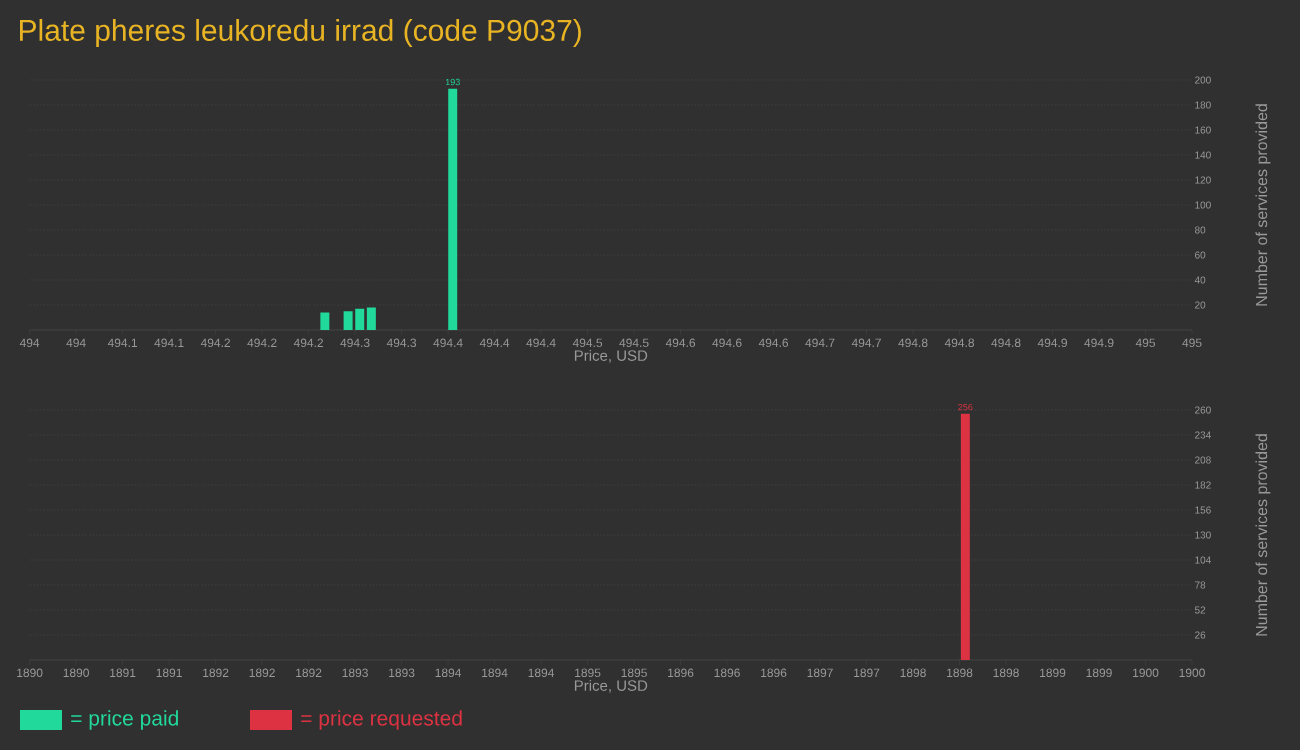 The height and width of the screenshot is (750, 1300). What do you see at coordinates (1200, 610) in the screenshot?
I see `y-tick-label: 52` at bounding box center [1200, 610].